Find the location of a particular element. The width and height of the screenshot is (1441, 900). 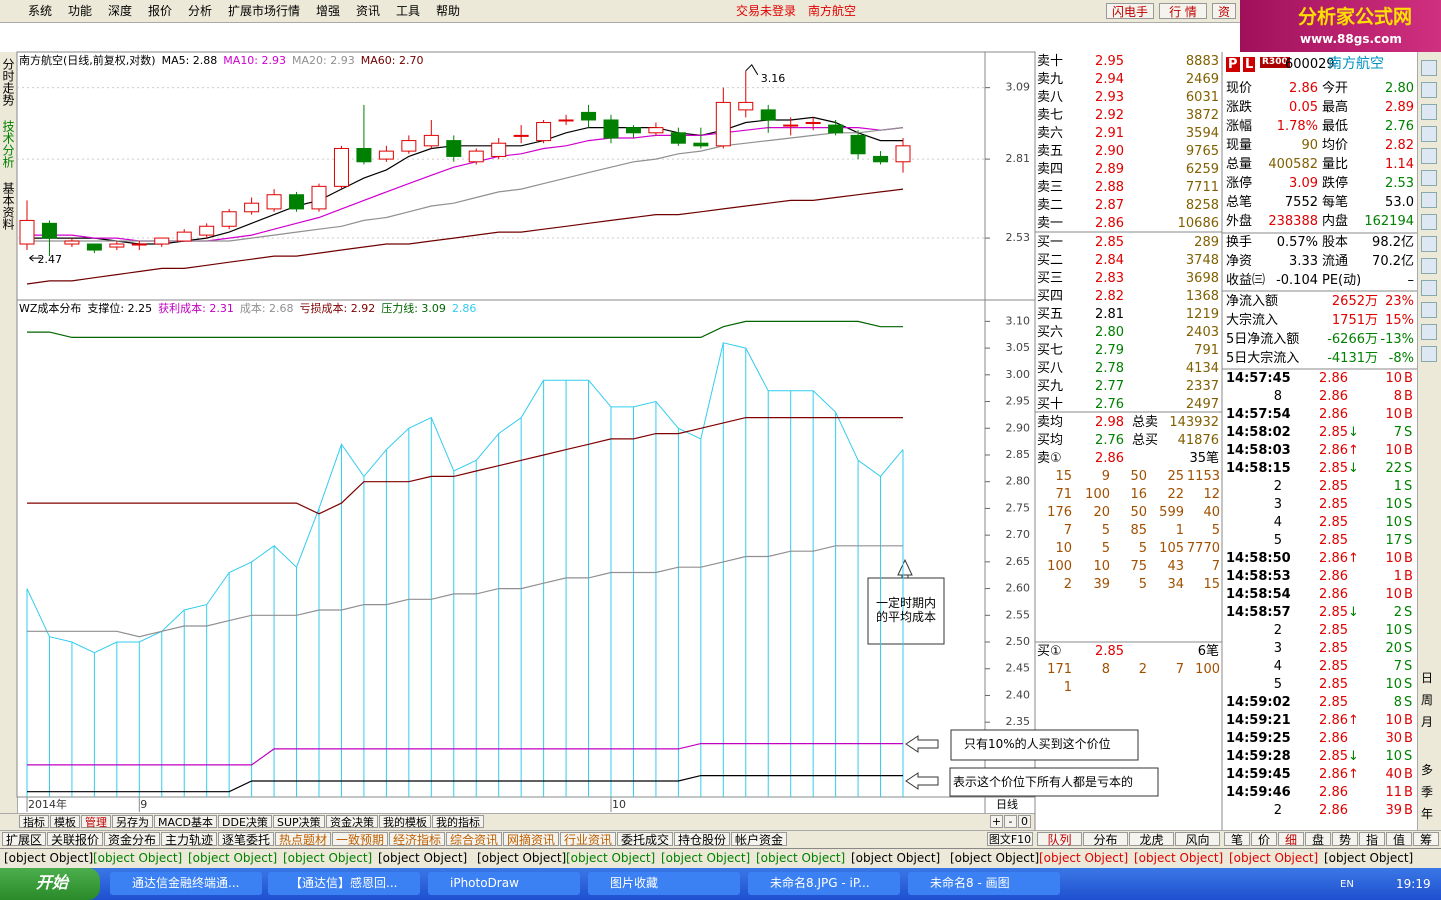

side-tab: 基本资料 is located at coordinates (8, 206).